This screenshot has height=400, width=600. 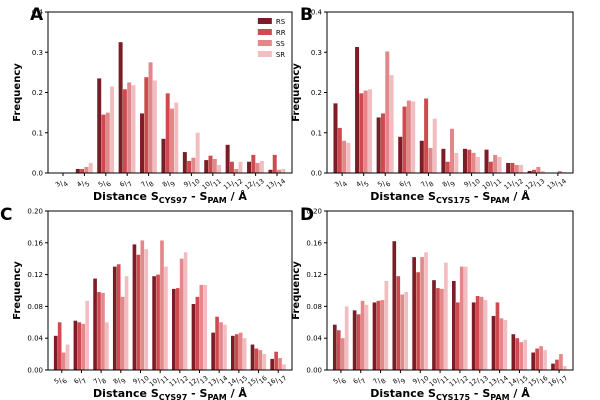 What do you see at coordinates (271, 382) in the screenshot?
I see `x-tick-numerator: 16` at bounding box center [271, 382].